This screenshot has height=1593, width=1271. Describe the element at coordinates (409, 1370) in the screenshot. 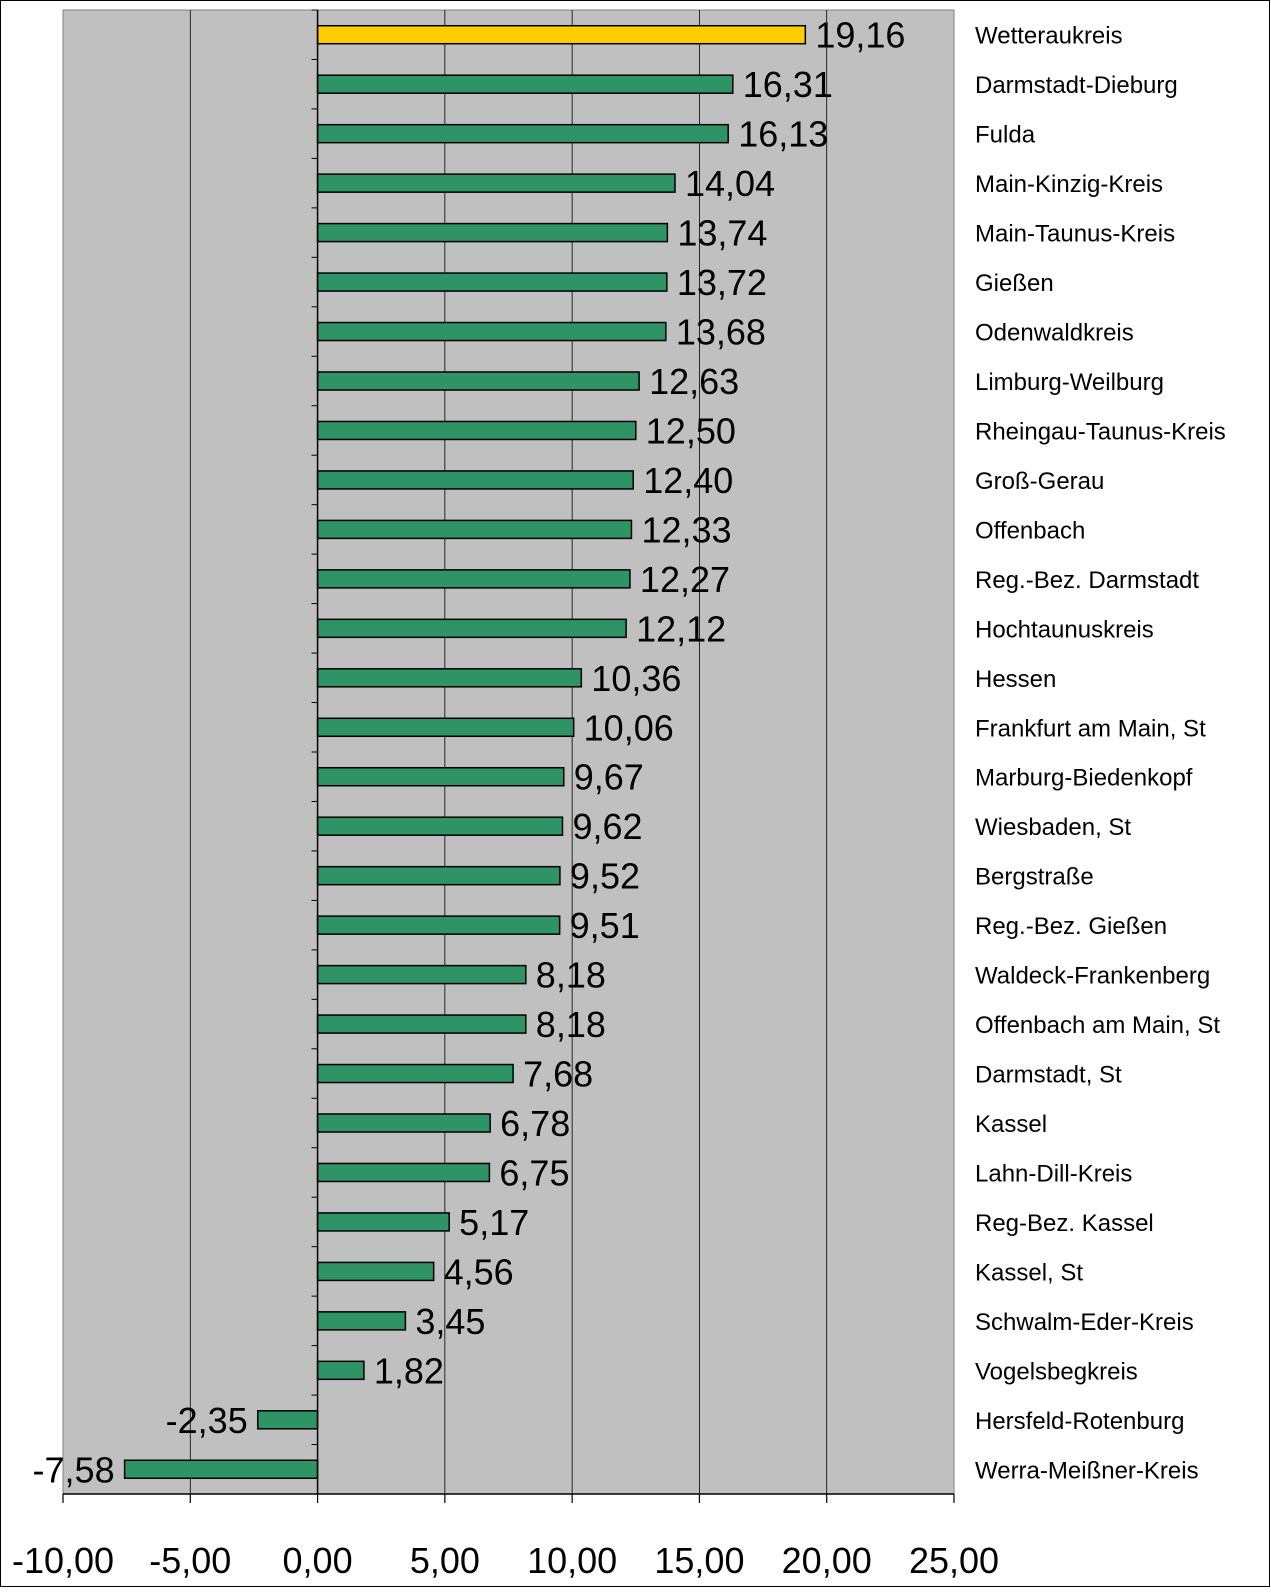

I see `data-label: 1,82` at that location.